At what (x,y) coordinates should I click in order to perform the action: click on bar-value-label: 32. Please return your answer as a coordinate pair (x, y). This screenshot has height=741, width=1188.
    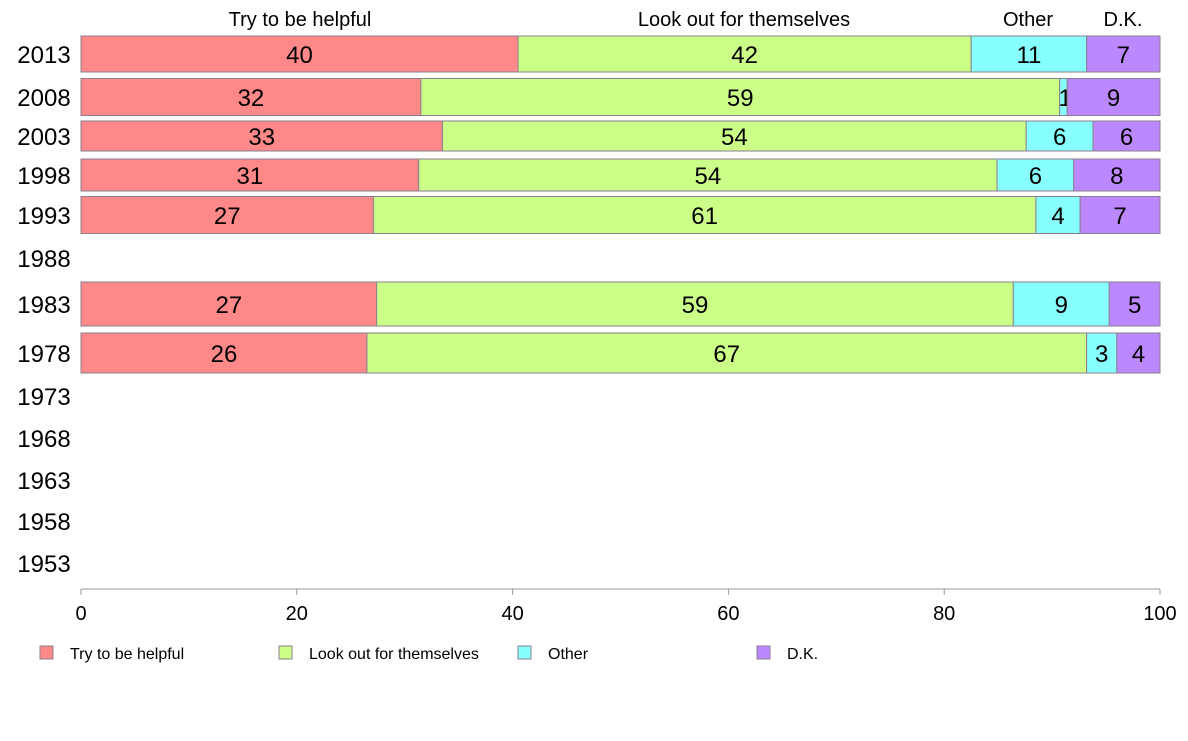
    Looking at the image, I should click on (251, 98).